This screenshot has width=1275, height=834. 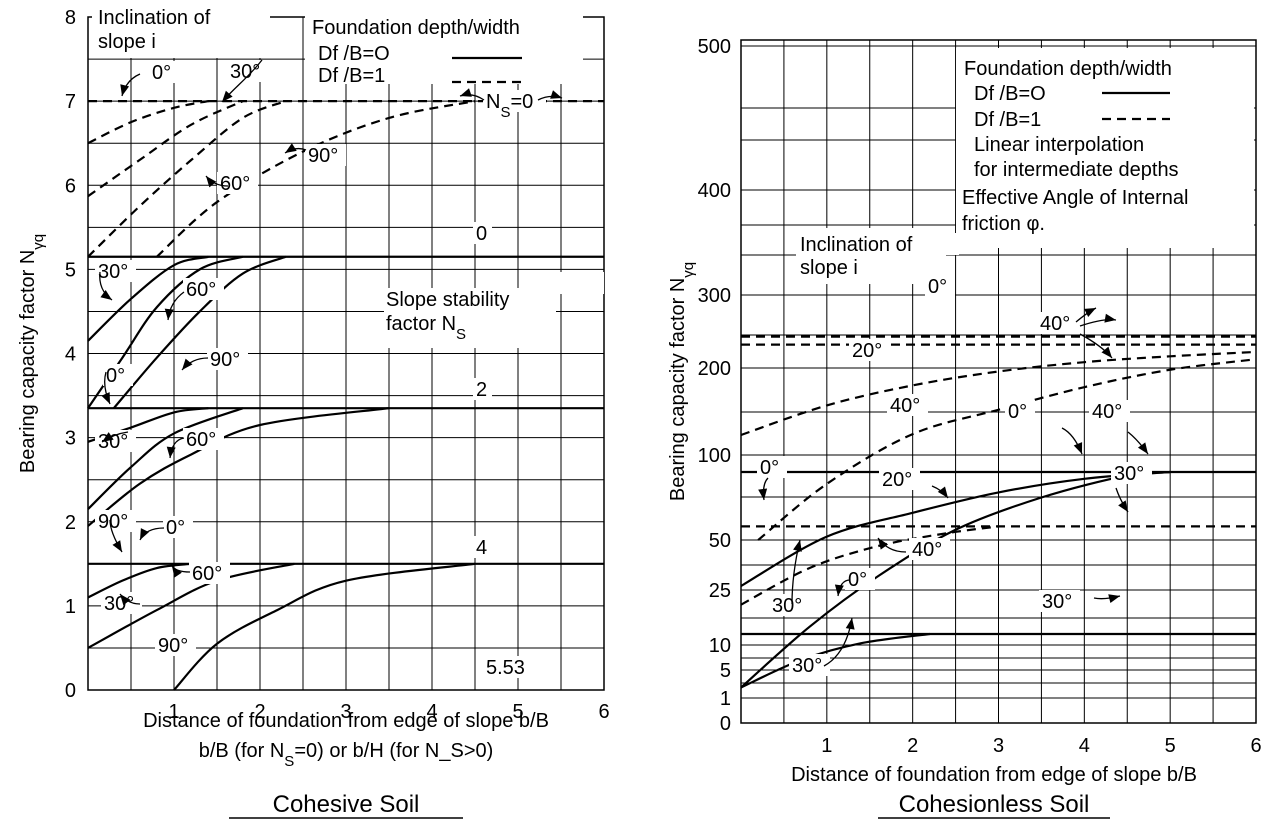 What do you see at coordinates (720, 646) in the screenshot?
I see `y-tick-label: 10` at bounding box center [720, 646].